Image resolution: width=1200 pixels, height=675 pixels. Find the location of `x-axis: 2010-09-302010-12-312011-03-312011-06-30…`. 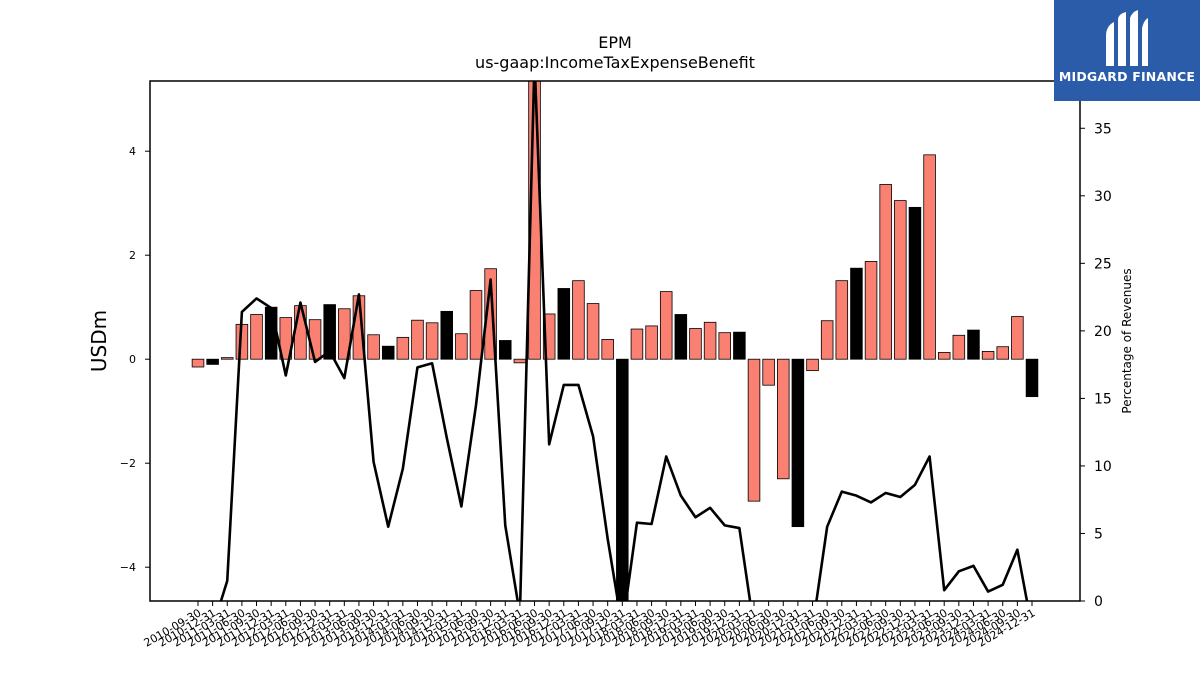

x-axis: 2010-09-302010-12-312011-03-312011-06-30… is located at coordinates (590, 625).